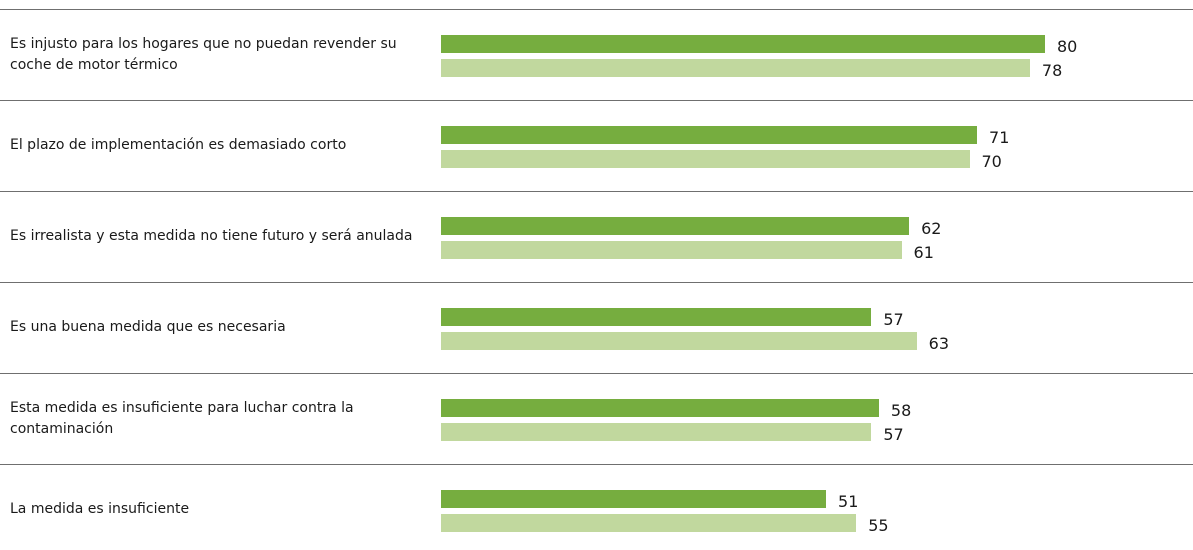  I want to click on value-label: 71, so click(999, 137).